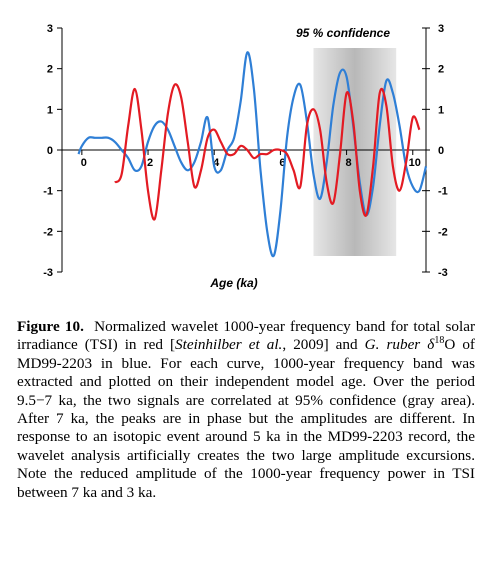 The height and width of the screenshot is (583, 487). What do you see at coordinates (50, 29) in the screenshot?
I see `left-tick-label: 3` at bounding box center [50, 29].